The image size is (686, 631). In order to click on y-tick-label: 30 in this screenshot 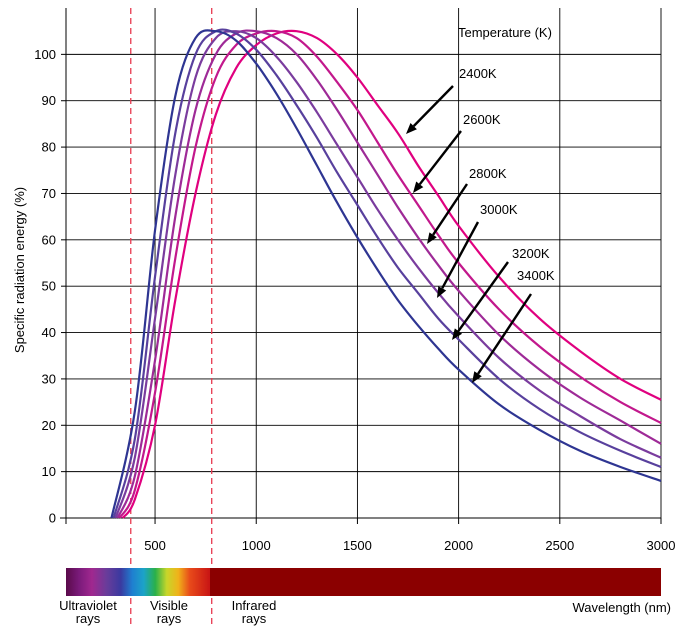, I will do `click(49, 378)`.